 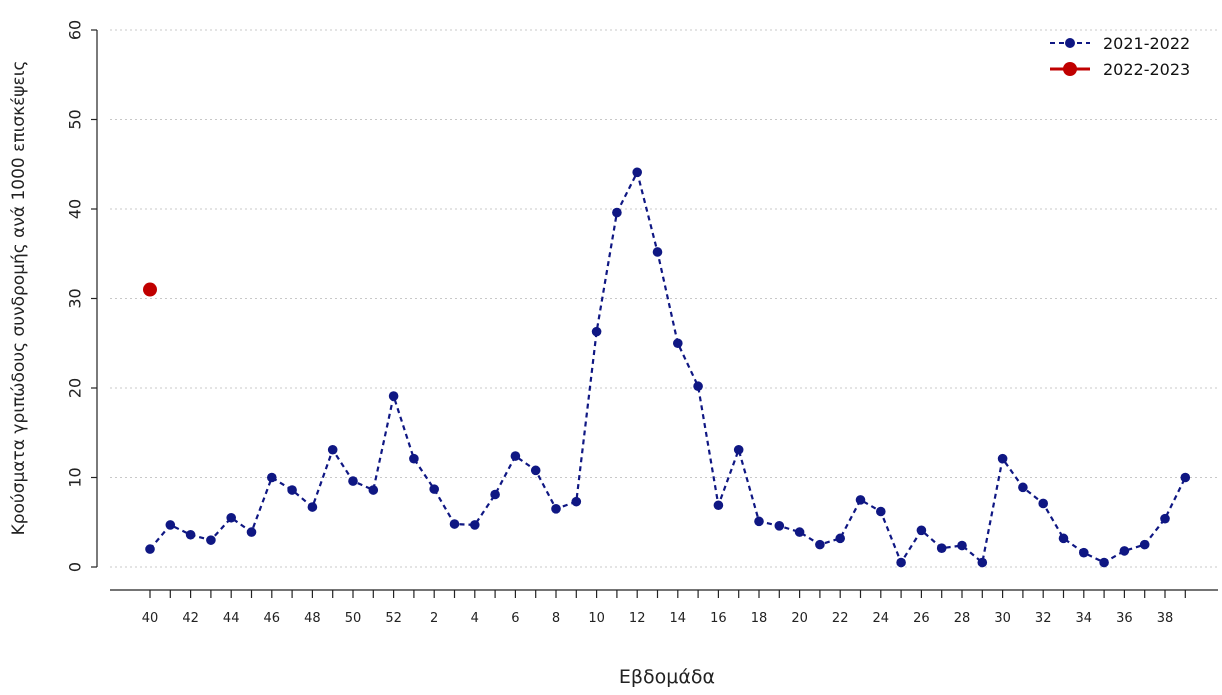 What do you see at coordinates (231, 618) in the screenshot?
I see `x-tick-label: 44` at bounding box center [231, 618].